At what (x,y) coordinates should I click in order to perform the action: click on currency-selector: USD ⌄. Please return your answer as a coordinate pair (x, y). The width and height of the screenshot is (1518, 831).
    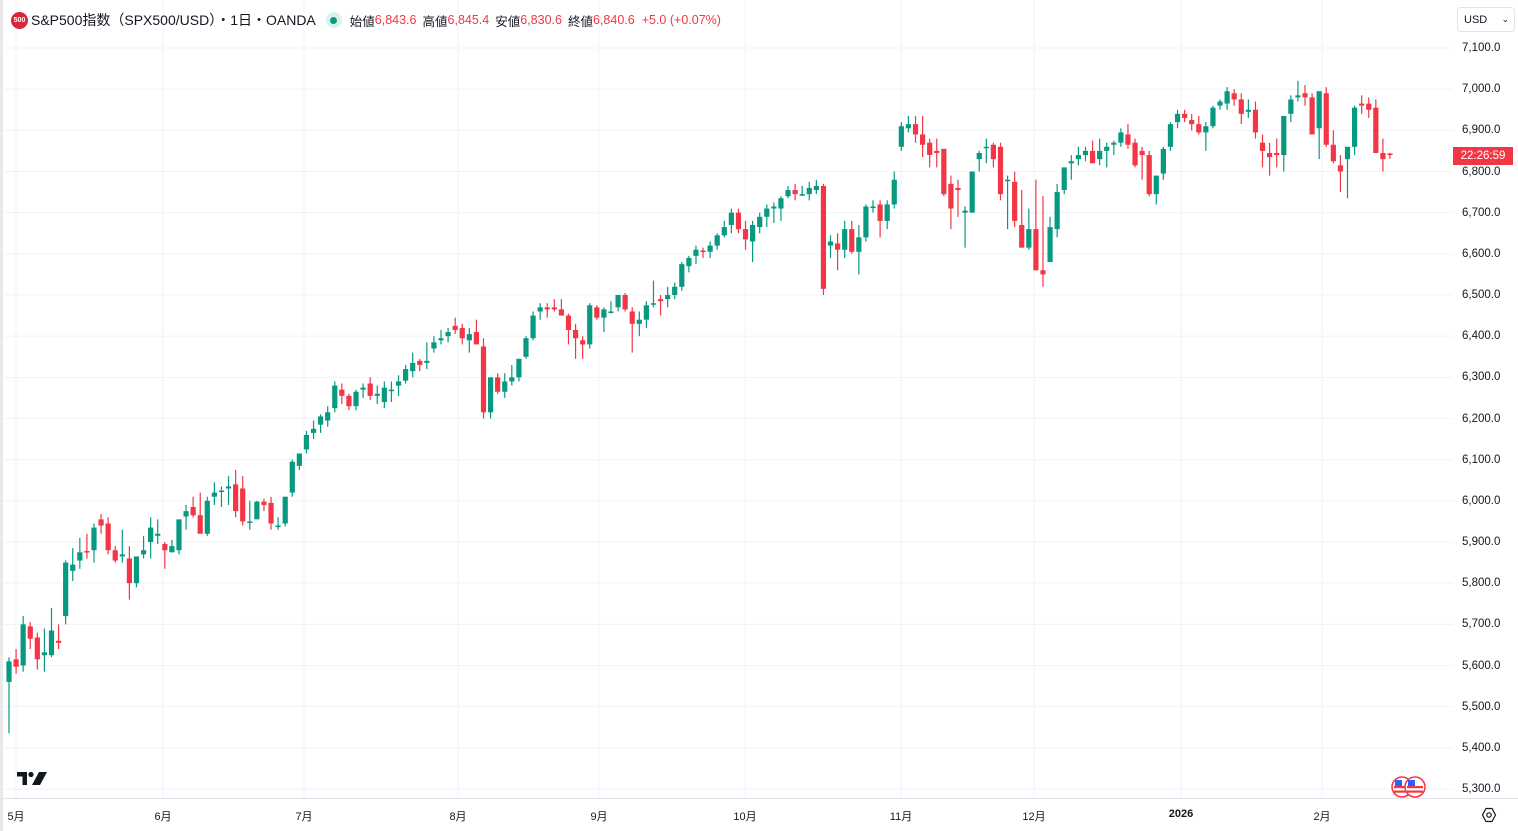
    Looking at the image, I should click on (1486, 19).